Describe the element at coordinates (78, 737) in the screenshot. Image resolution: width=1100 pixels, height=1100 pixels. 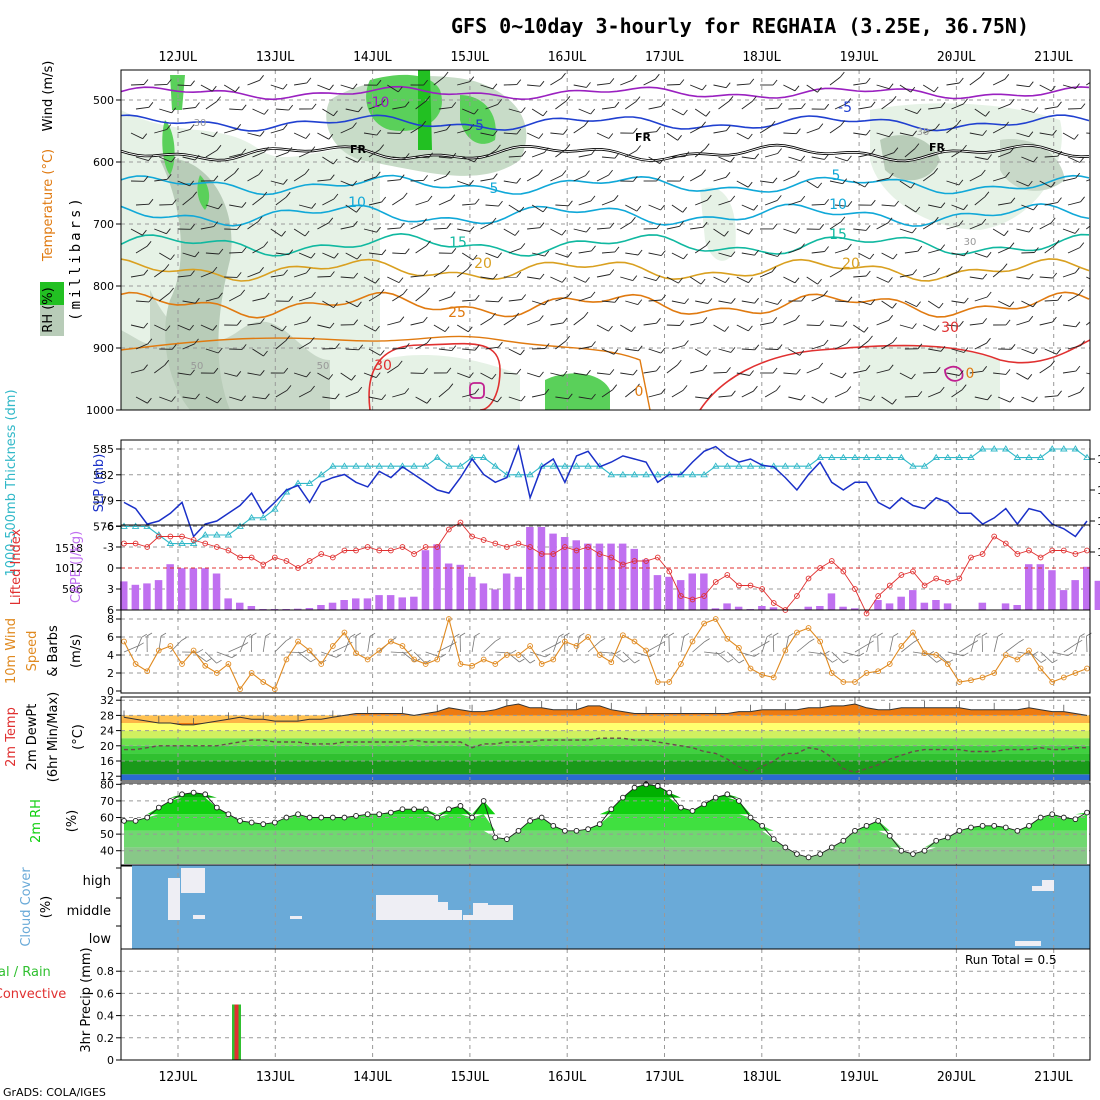
I see `temp2m-ylabel-unit: (°C)` at that location.